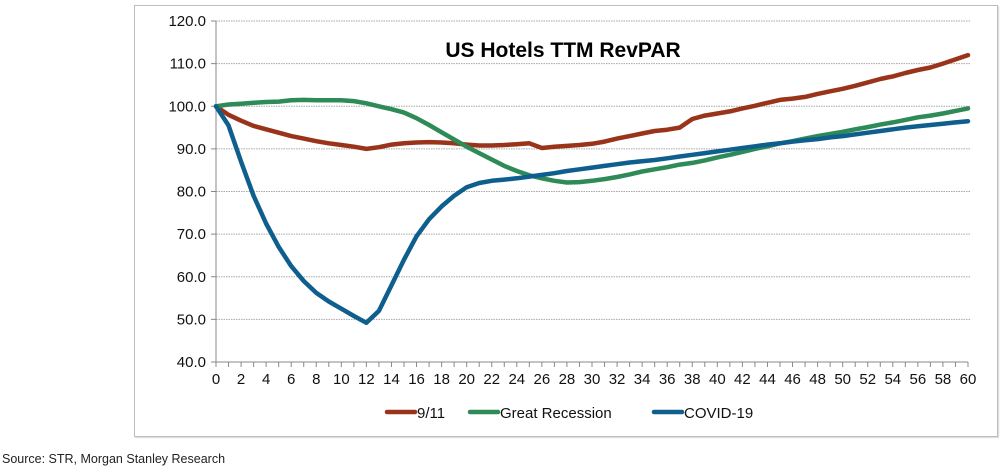 The height and width of the screenshot is (470, 1000). I want to click on x-tick-label: 12, so click(366, 379).